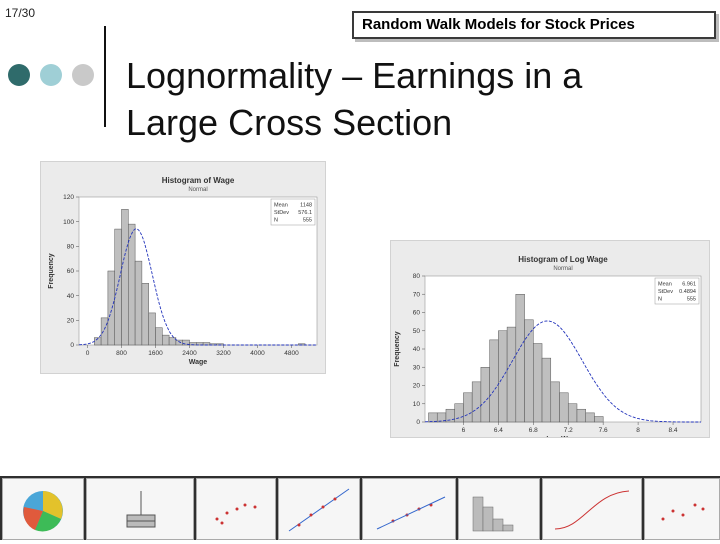 The image size is (720, 544). Describe the element at coordinates (603, 430) in the screenshot. I see `x-tick-label: 7.6` at that location.